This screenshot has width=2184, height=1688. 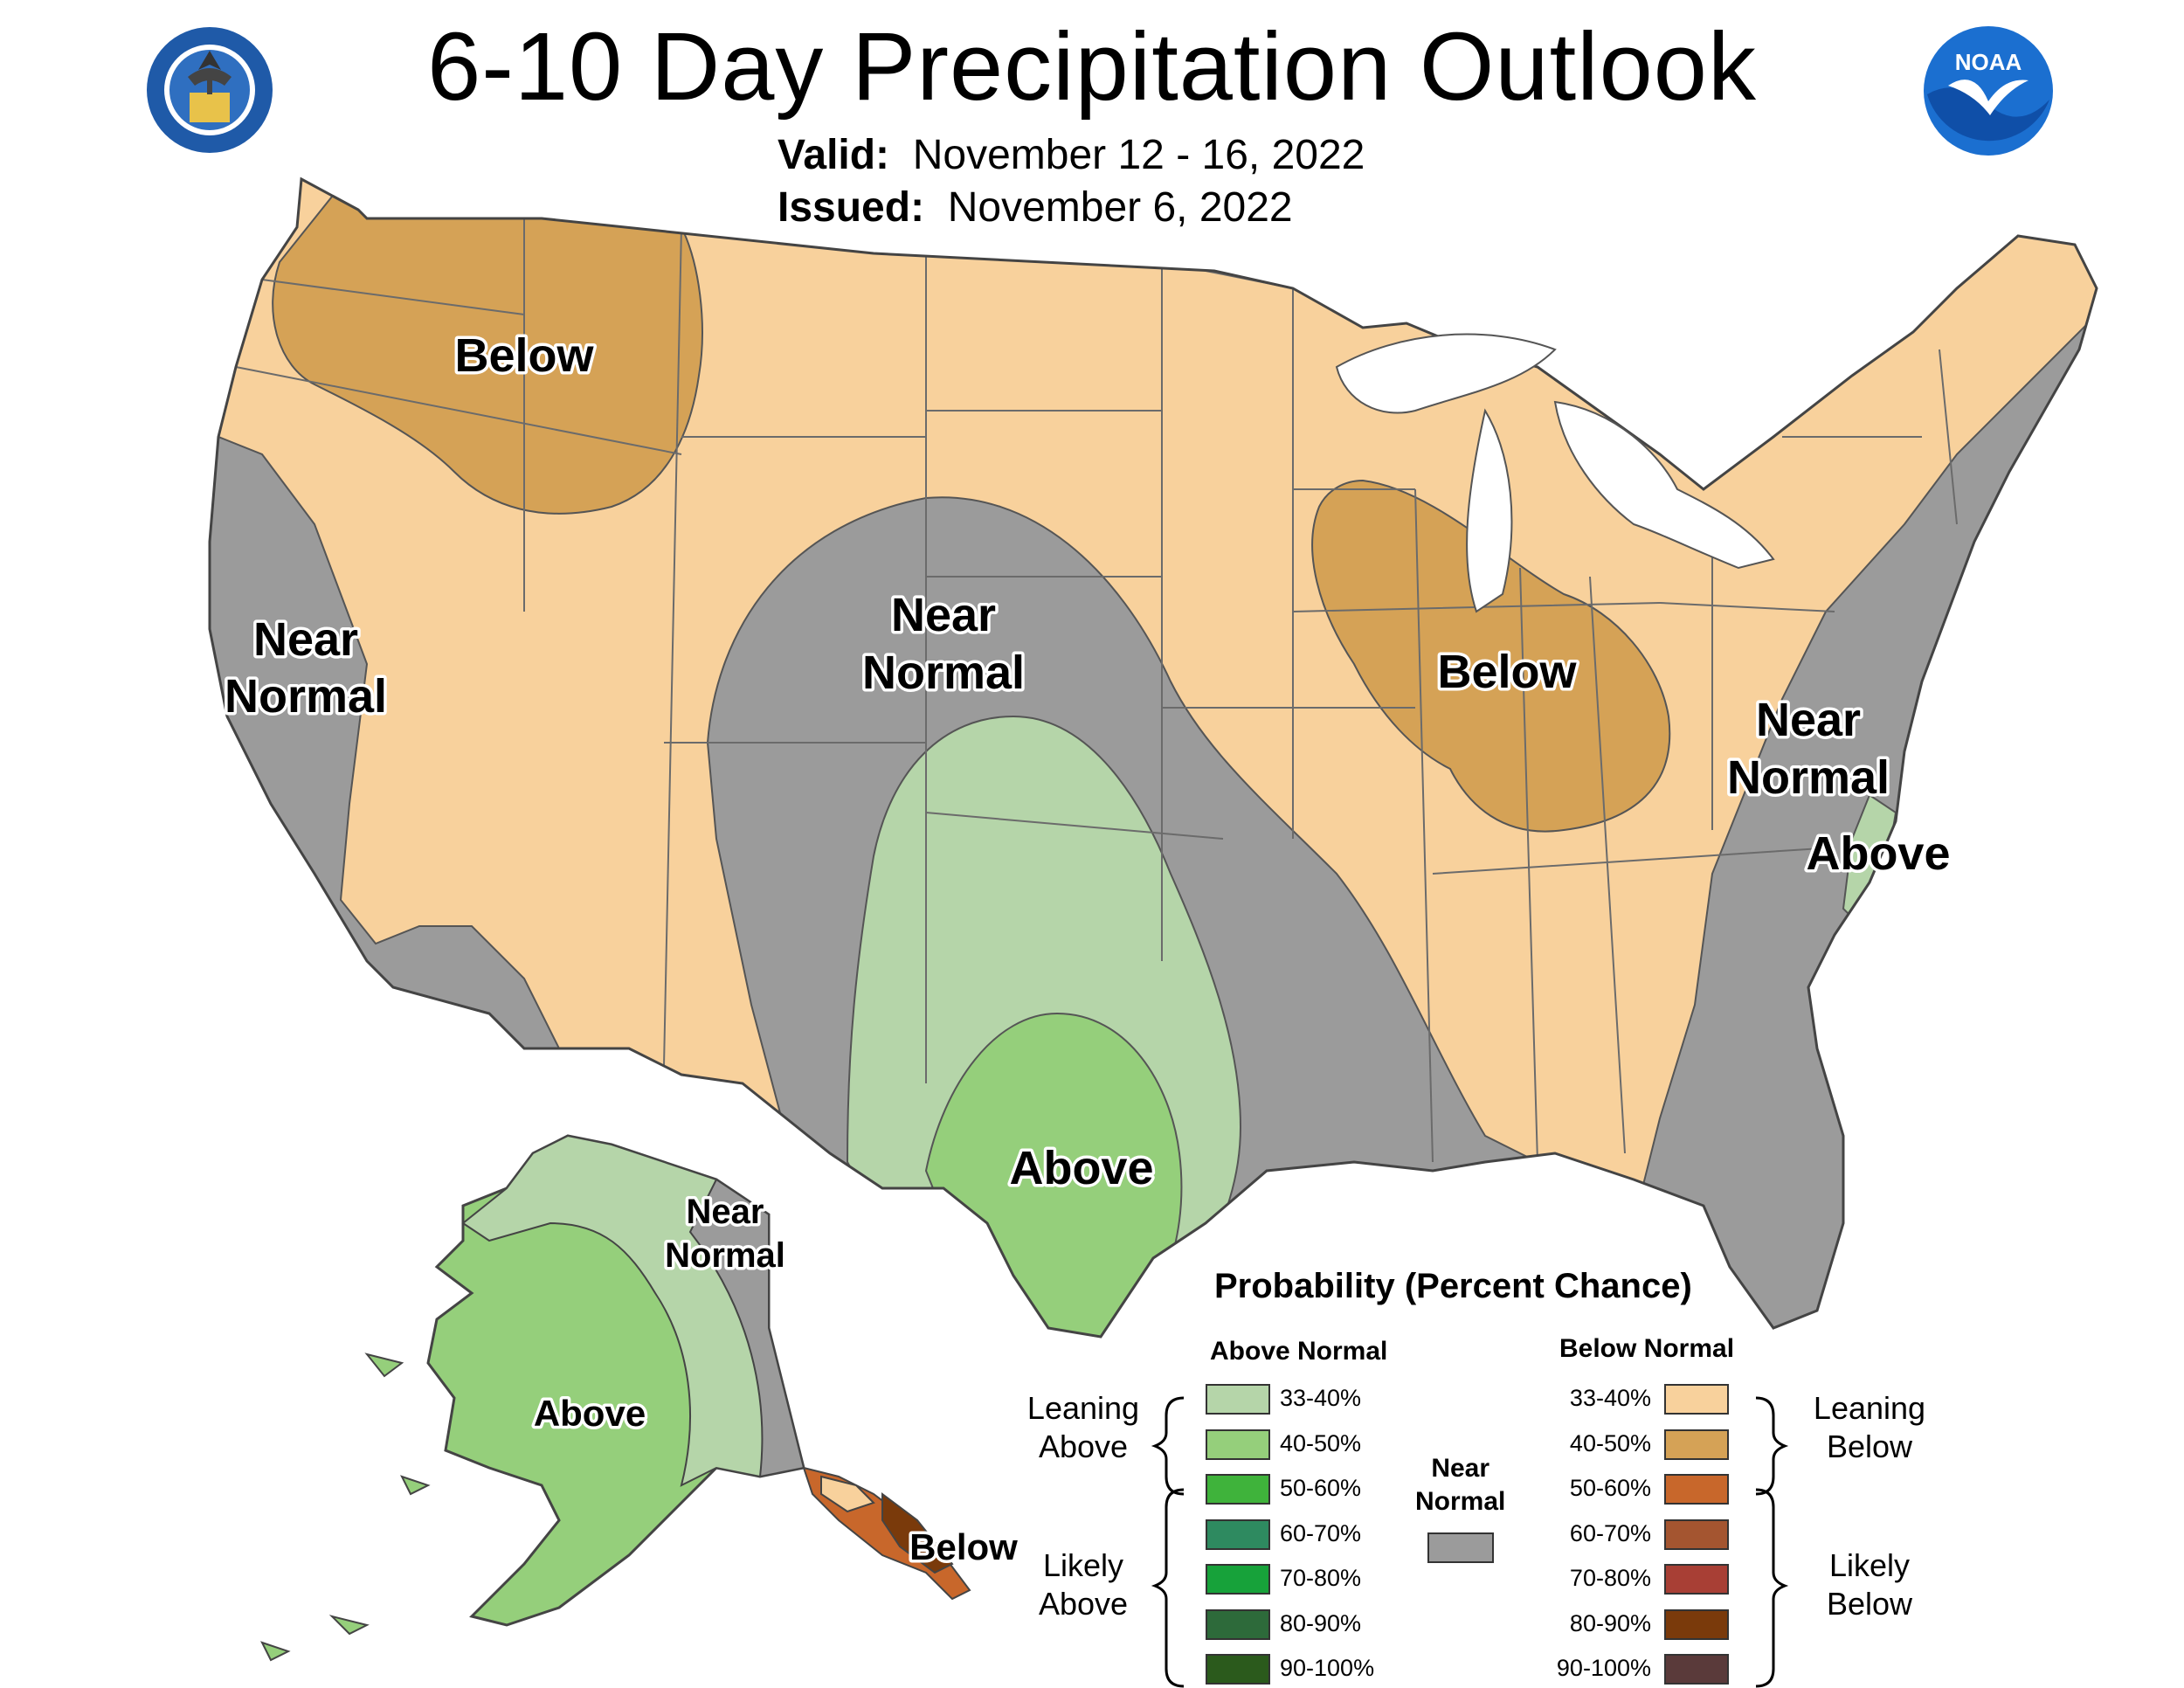 What do you see at coordinates (1453, 1286) in the screenshot?
I see `legend-title: Probability (Percent Chance)` at bounding box center [1453, 1286].